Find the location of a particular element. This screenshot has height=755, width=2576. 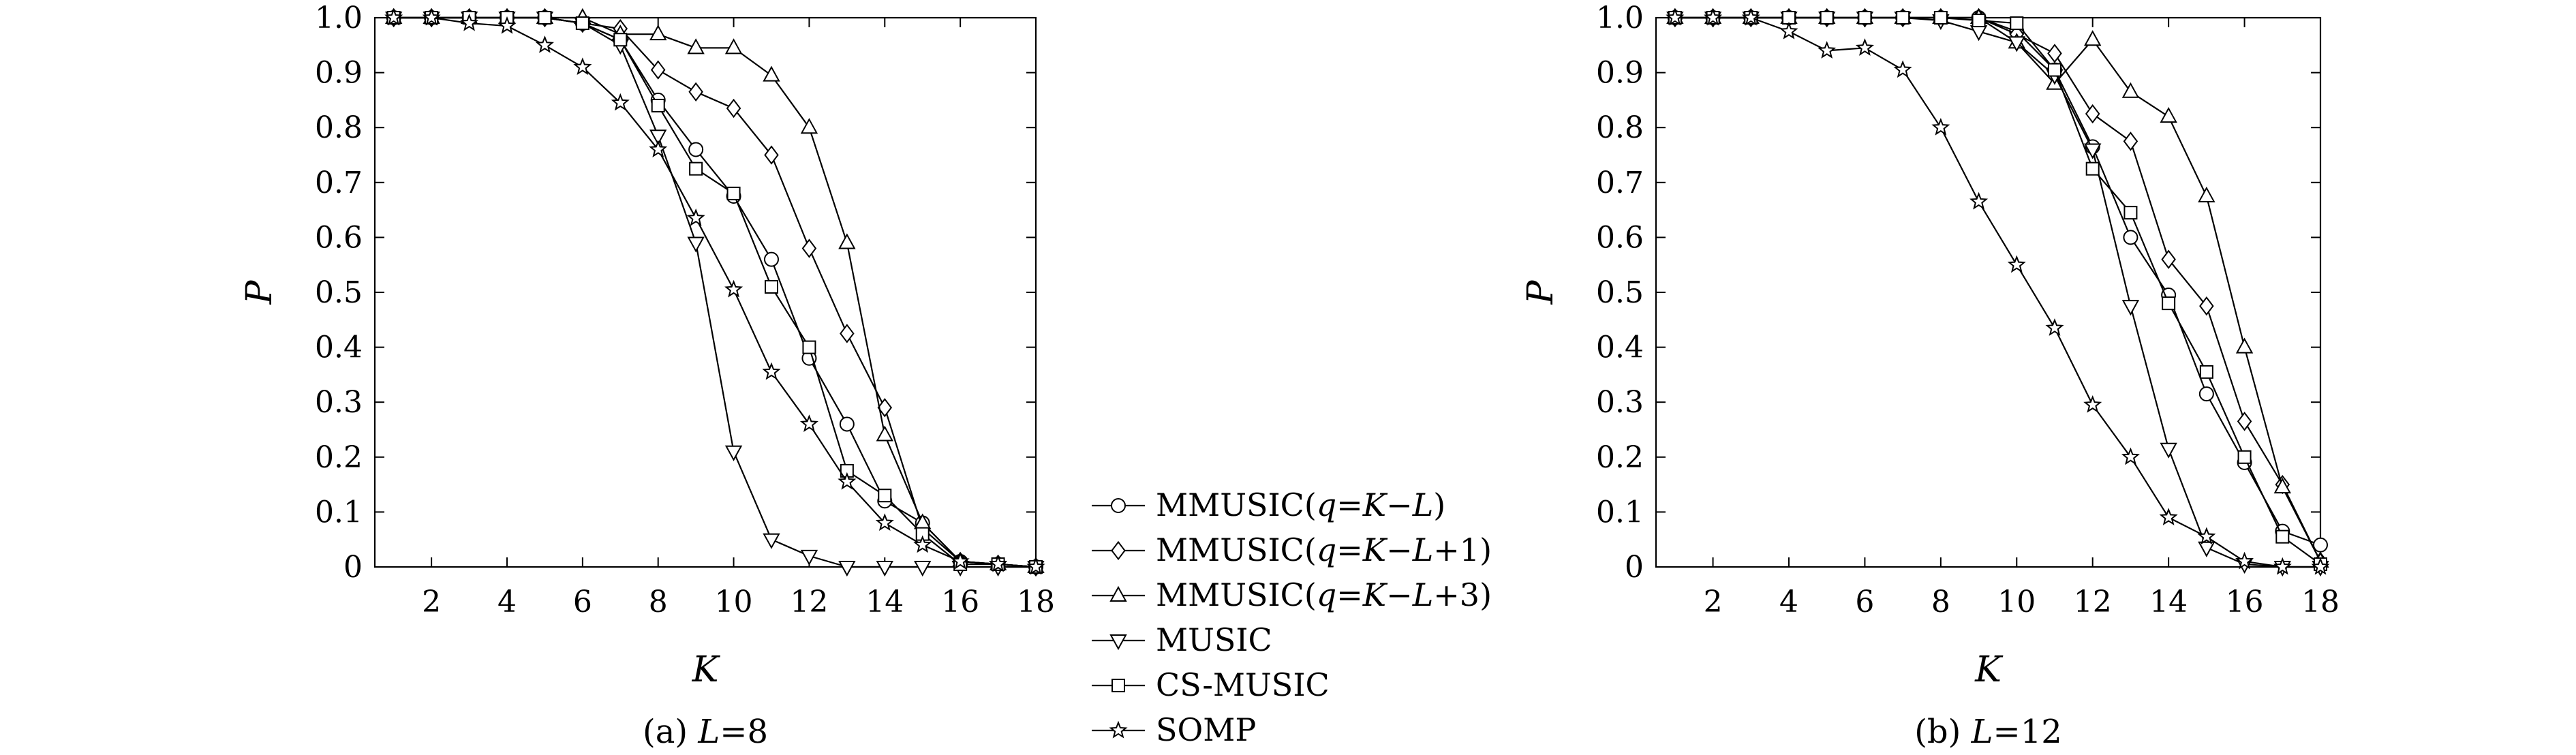

legend-marker-triangle-up is located at coordinates (1118, 593).